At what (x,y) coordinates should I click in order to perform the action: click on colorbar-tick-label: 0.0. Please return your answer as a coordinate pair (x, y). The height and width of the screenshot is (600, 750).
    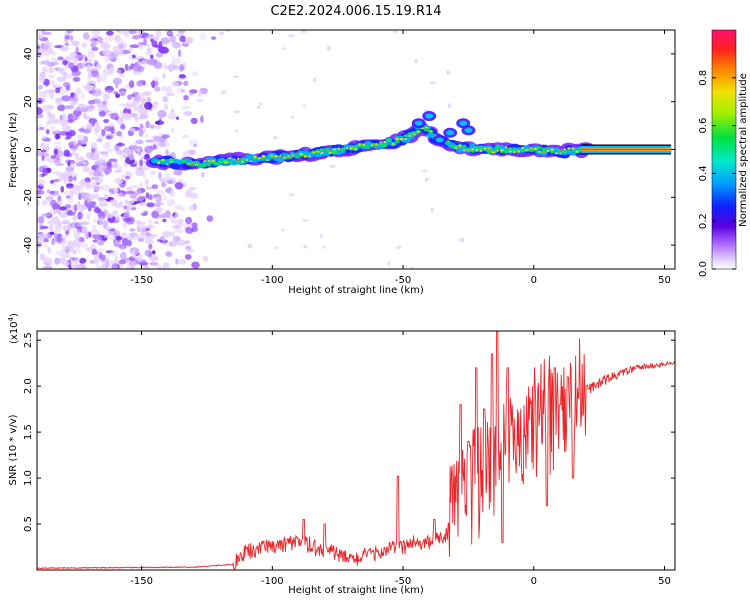
    Looking at the image, I should click on (703, 269).